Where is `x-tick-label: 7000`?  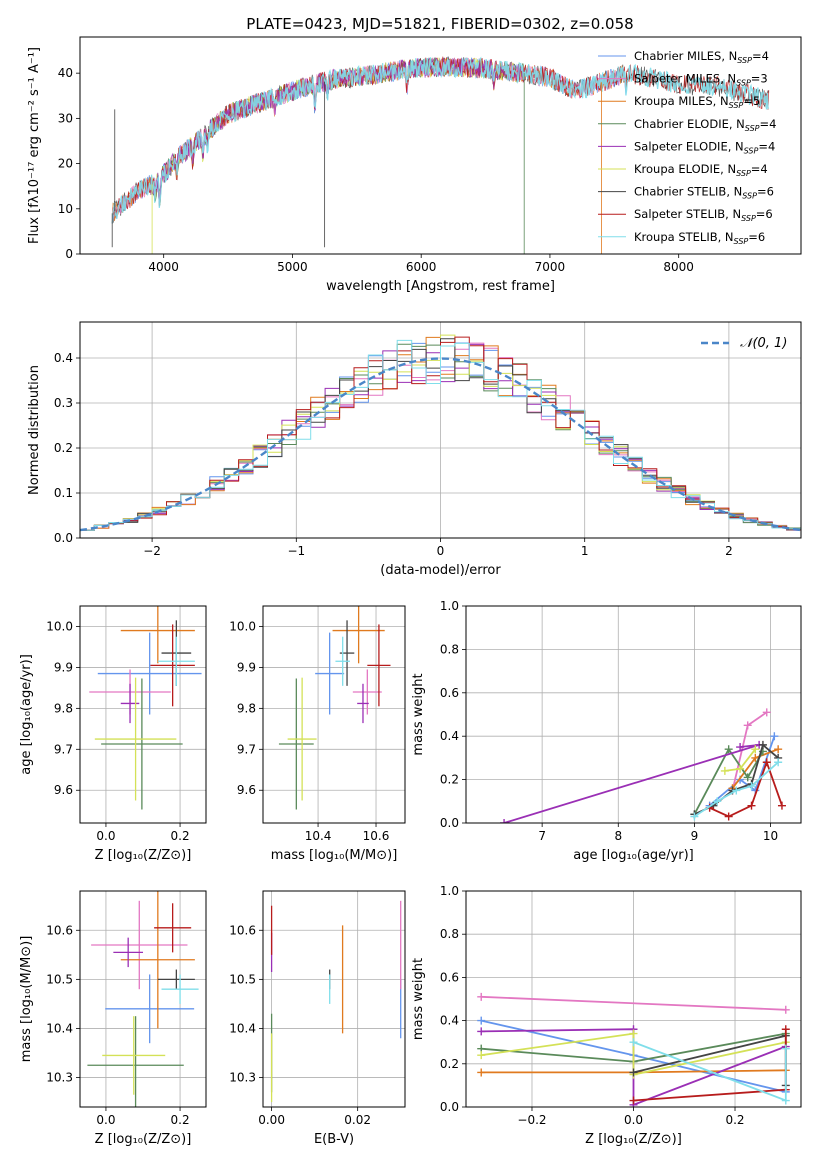
x-tick-label: 7000 is located at coordinates (550, 267).